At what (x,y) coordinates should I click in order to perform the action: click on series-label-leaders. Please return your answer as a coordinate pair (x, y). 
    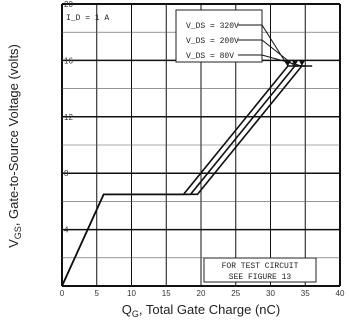
    Looking at the image, I should click on (271, 45).